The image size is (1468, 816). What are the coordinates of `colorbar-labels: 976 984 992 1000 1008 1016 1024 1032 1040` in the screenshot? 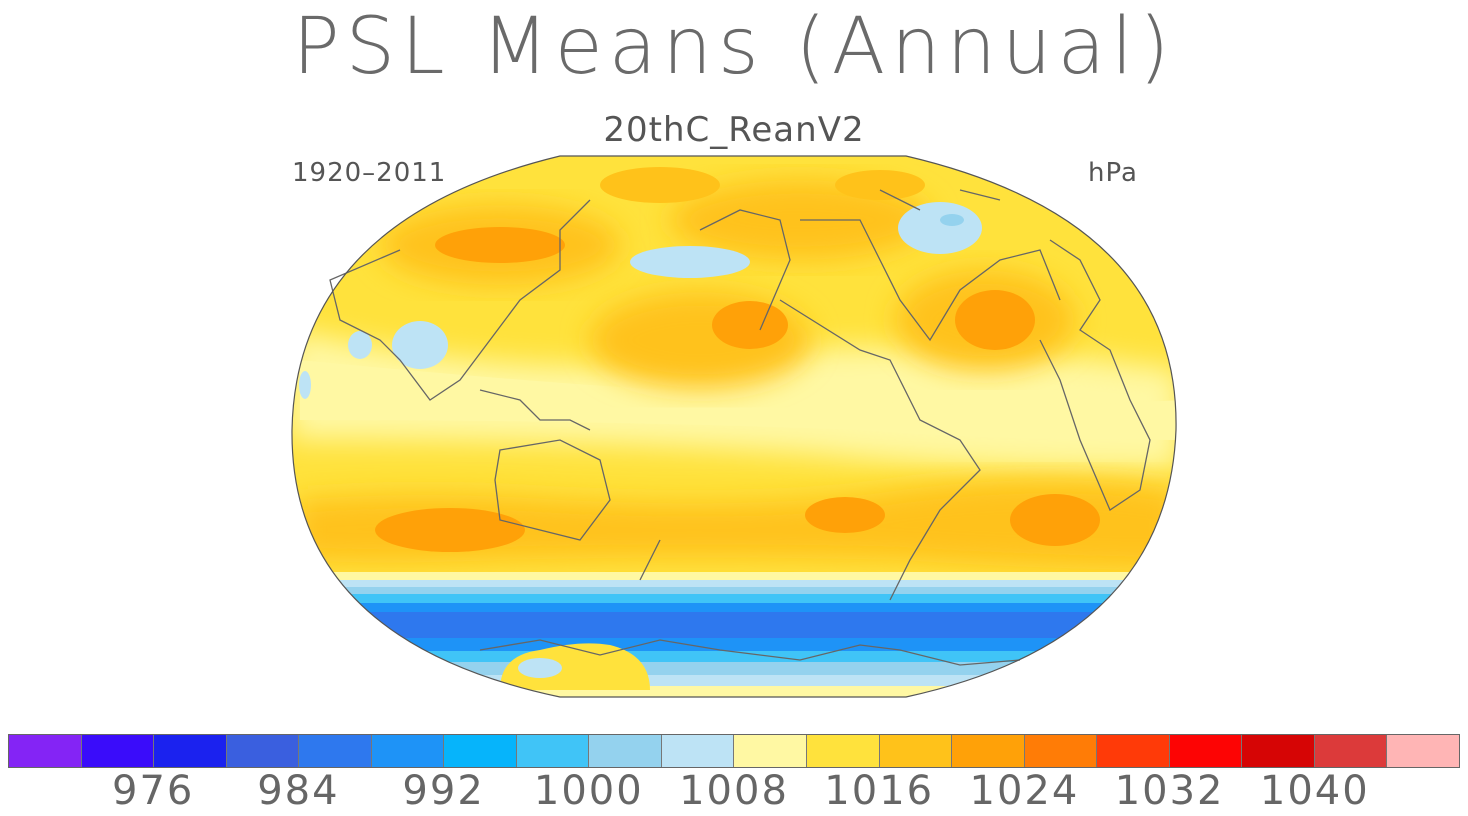 It's located at (734, 792).